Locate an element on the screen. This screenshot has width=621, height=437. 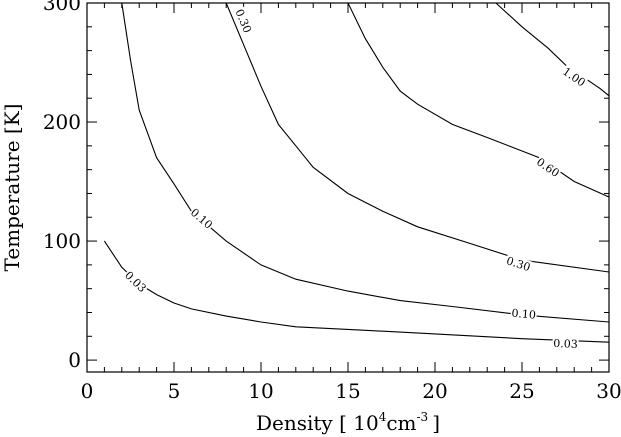
x-tick-label: 30 is located at coordinates (608, 391).